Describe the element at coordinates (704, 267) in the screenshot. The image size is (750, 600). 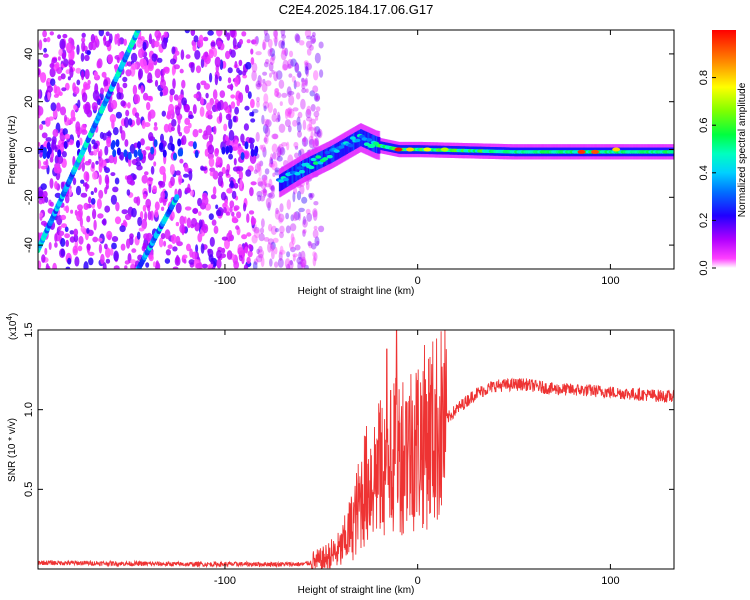
I see `colorbar-tick-label: 0.0` at that location.